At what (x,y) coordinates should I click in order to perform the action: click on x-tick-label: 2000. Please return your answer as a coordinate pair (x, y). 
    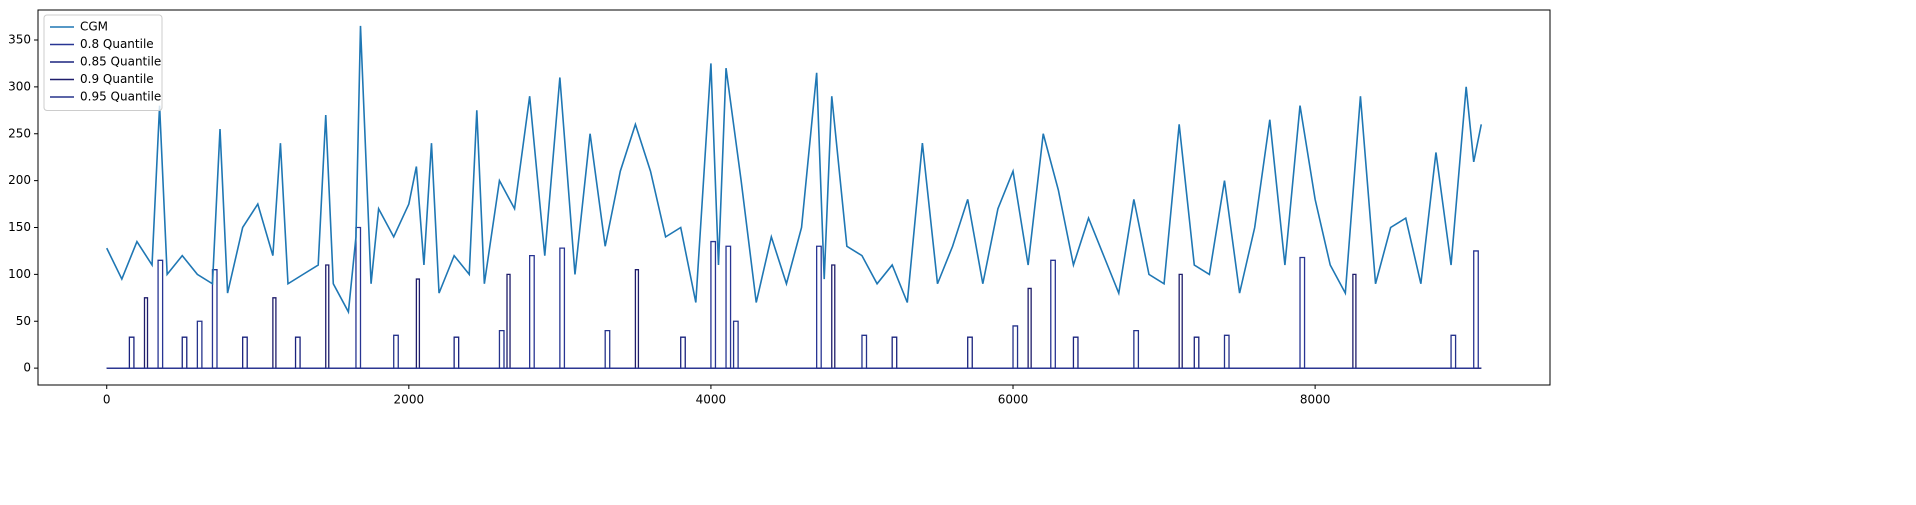
    Looking at the image, I should click on (409, 400).